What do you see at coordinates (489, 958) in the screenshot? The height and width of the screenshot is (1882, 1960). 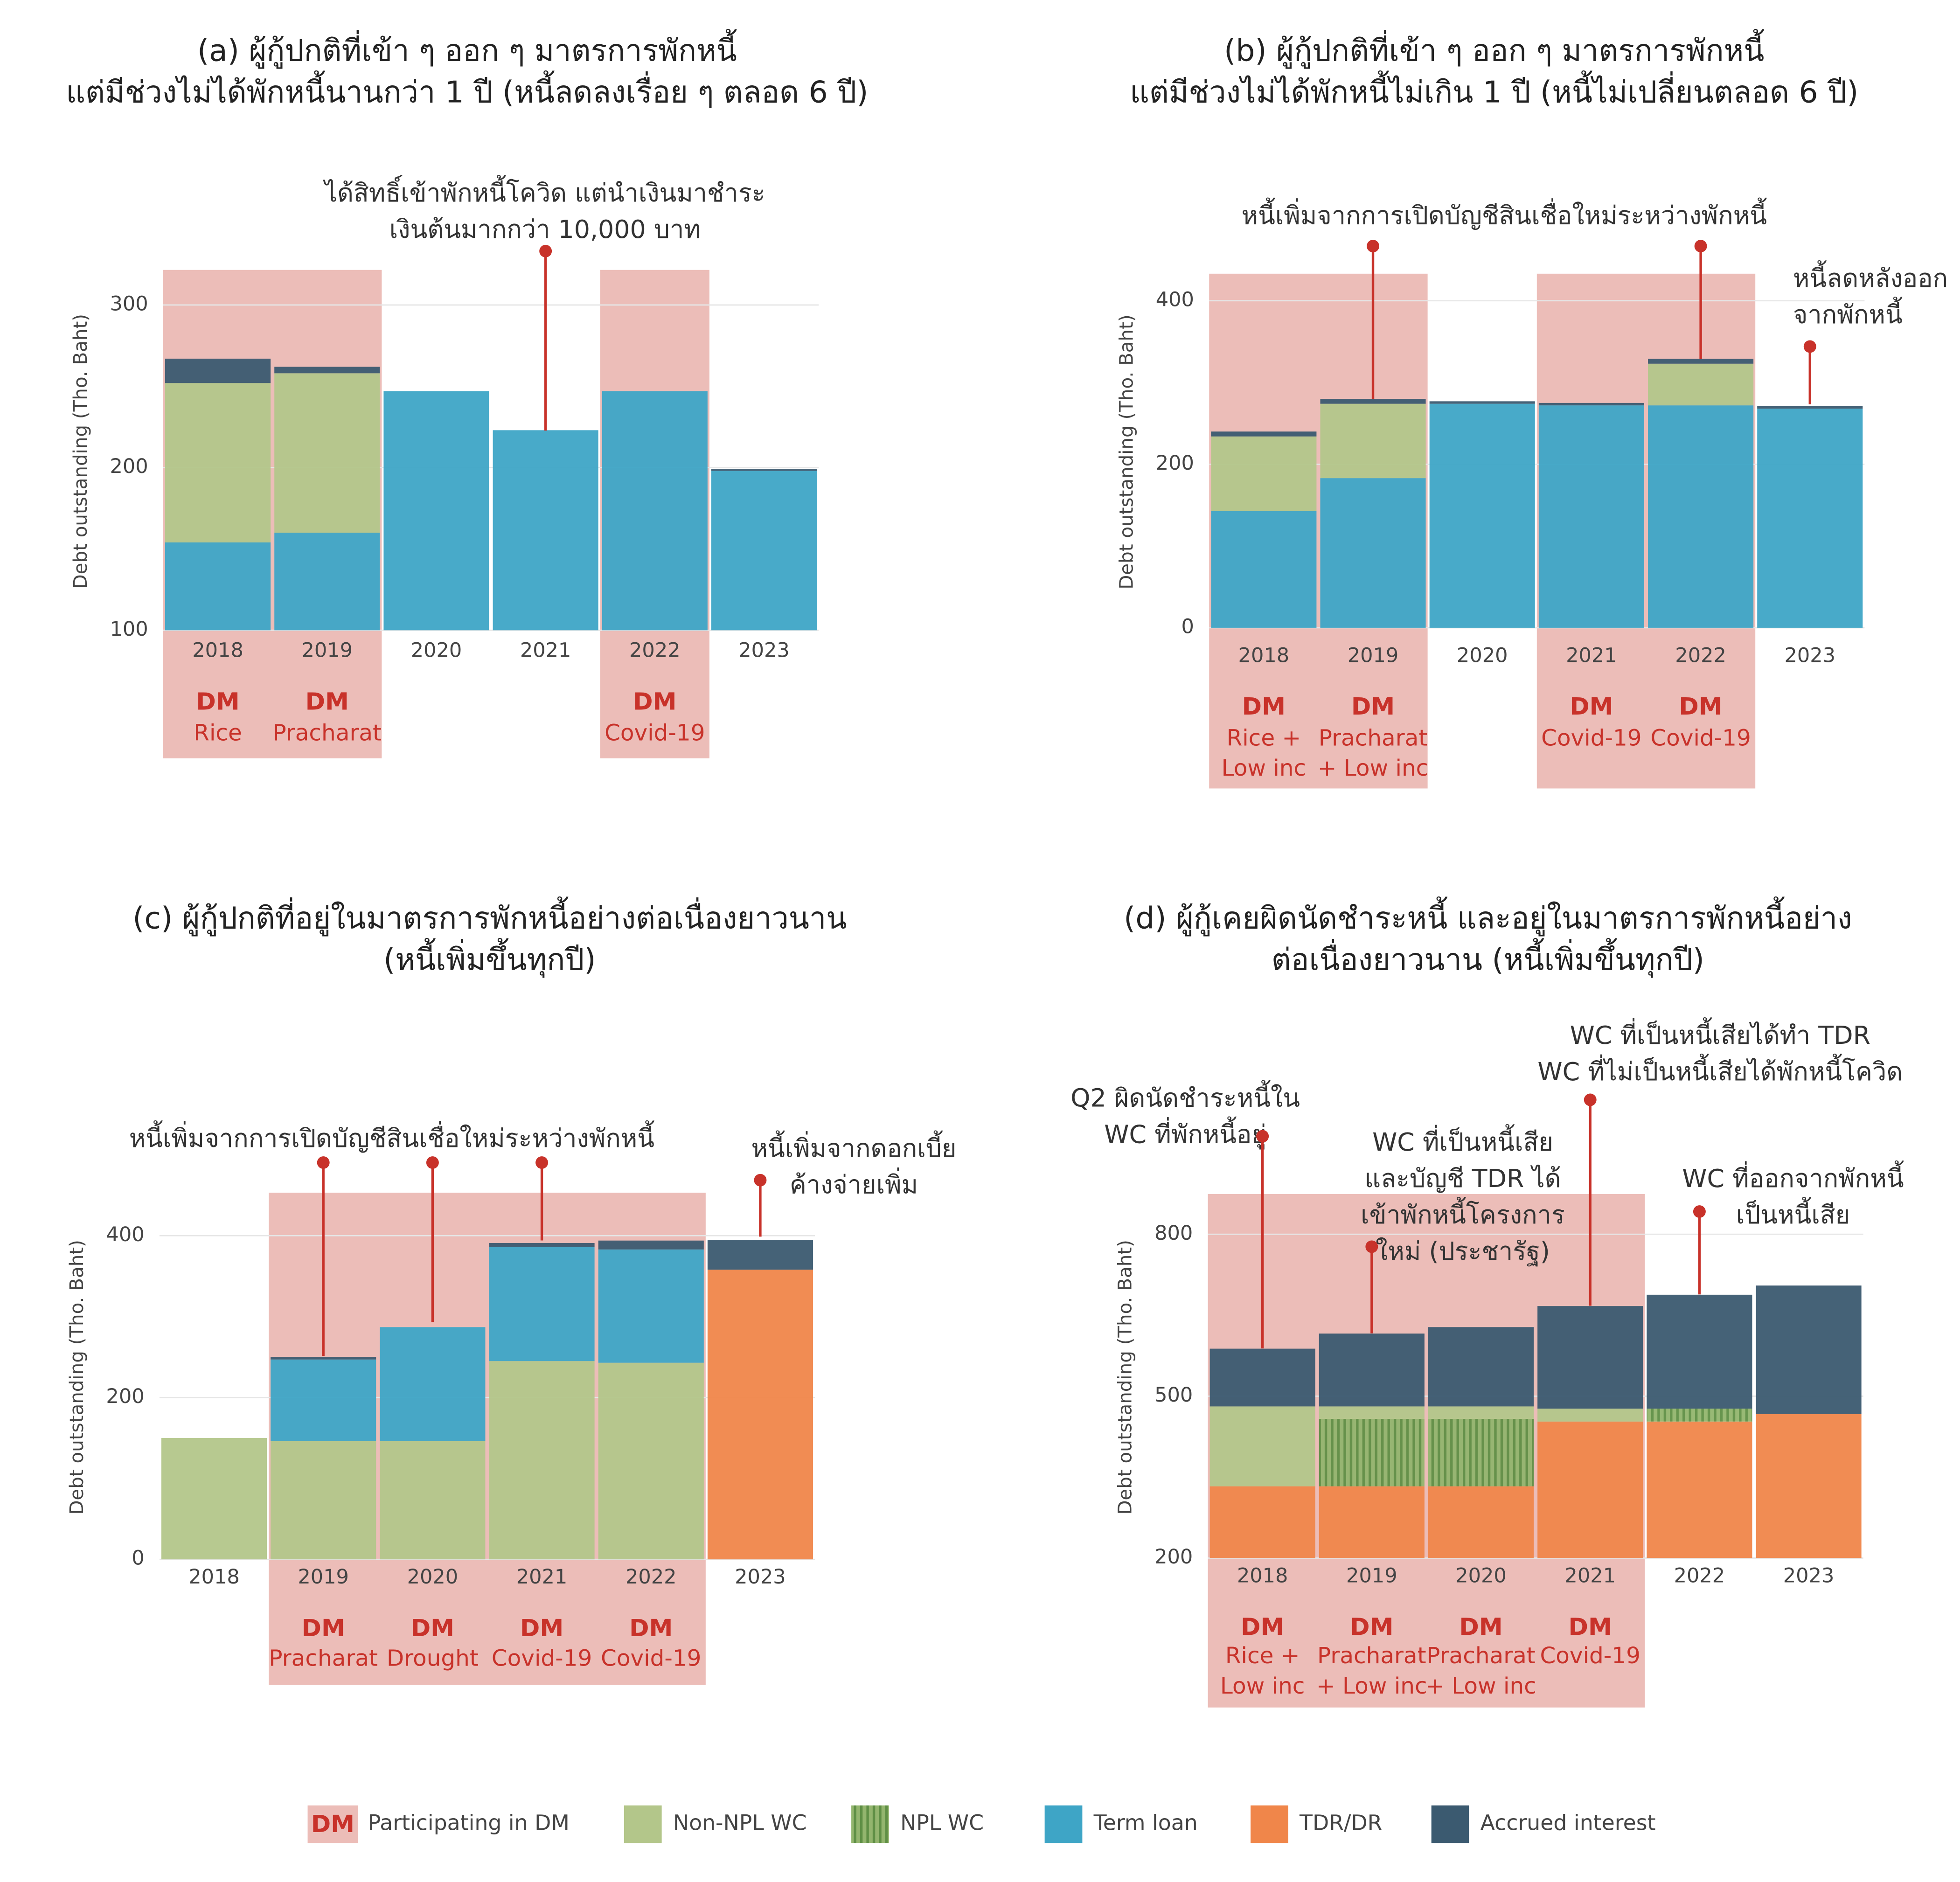 I see `chart-title: (หนี้เพิ่มขึ้นทุกปี)` at bounding box center [489, 958].